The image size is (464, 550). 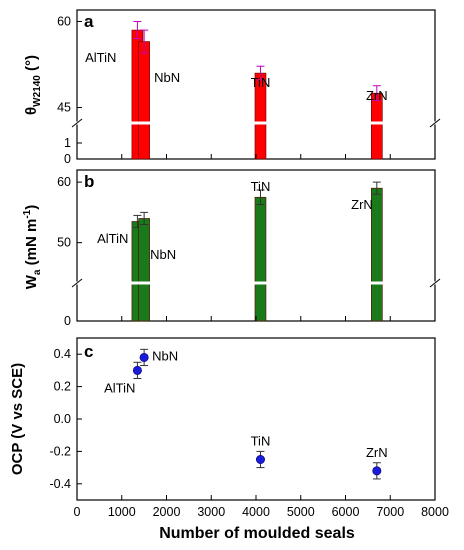 I want to click on point-ZrN, so click(x=377, y=471).